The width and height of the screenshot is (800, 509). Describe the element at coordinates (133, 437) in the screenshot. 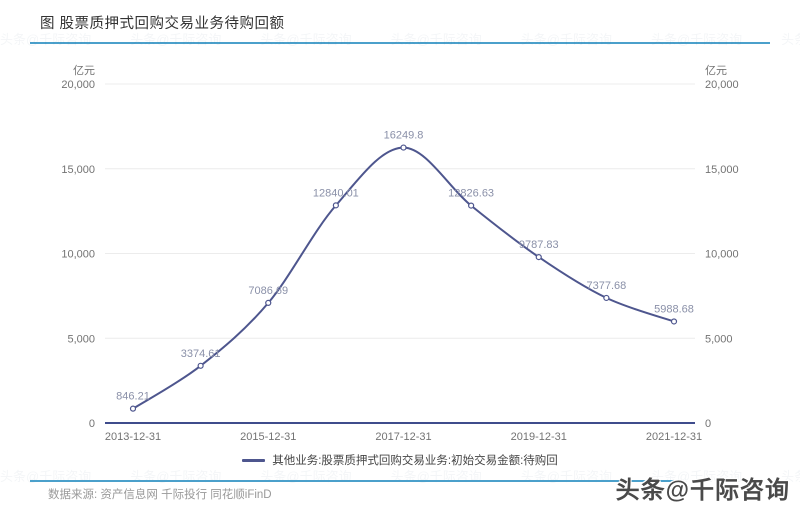

I see `x-tick-label: 2013-12-31` at that location.